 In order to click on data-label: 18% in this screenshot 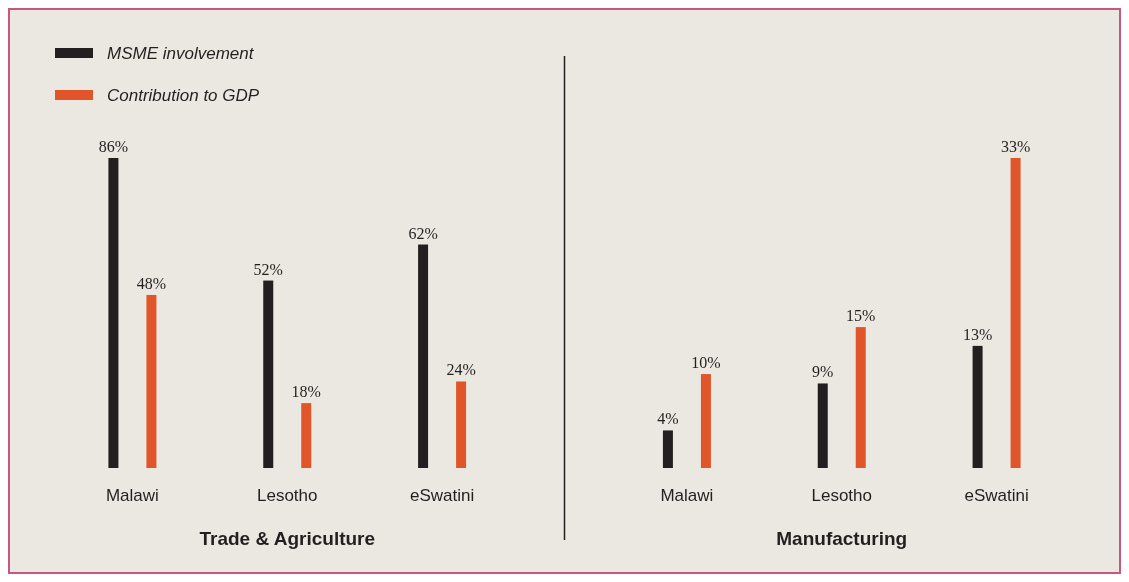, I will do `click(306, 392)`.